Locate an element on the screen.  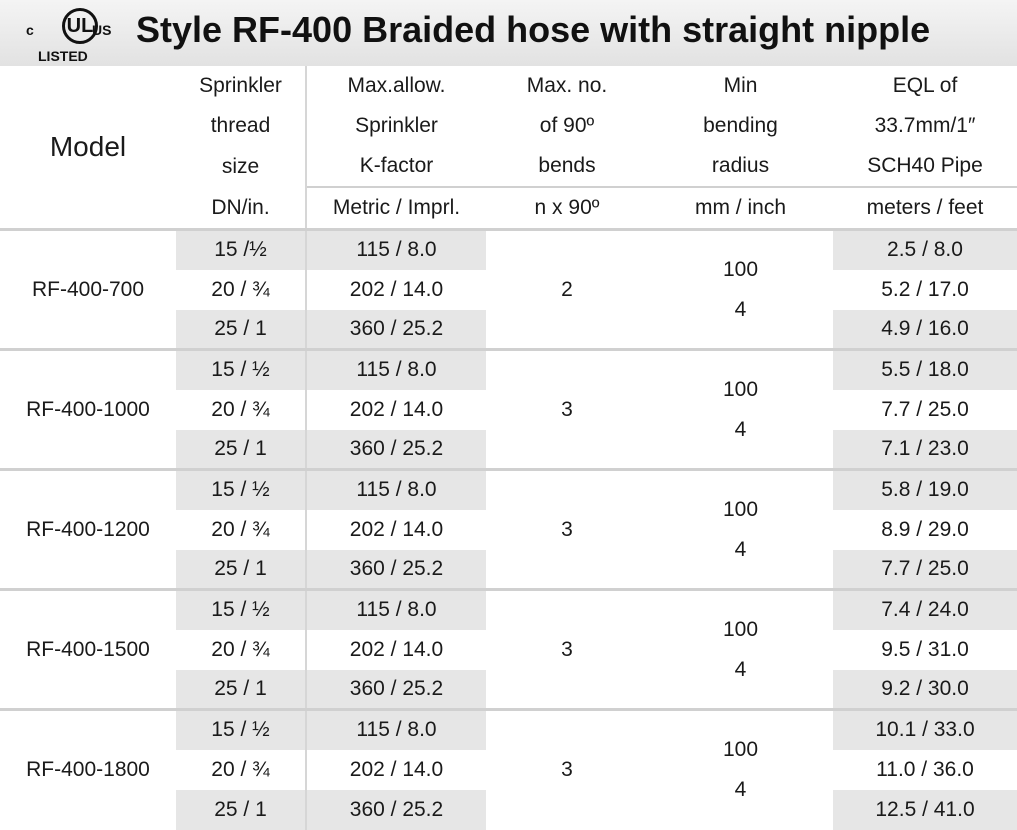
table-row: 20 / ¾ 202 / 14.0 8.9 / 29.0 is located at coordinates (508, 529).